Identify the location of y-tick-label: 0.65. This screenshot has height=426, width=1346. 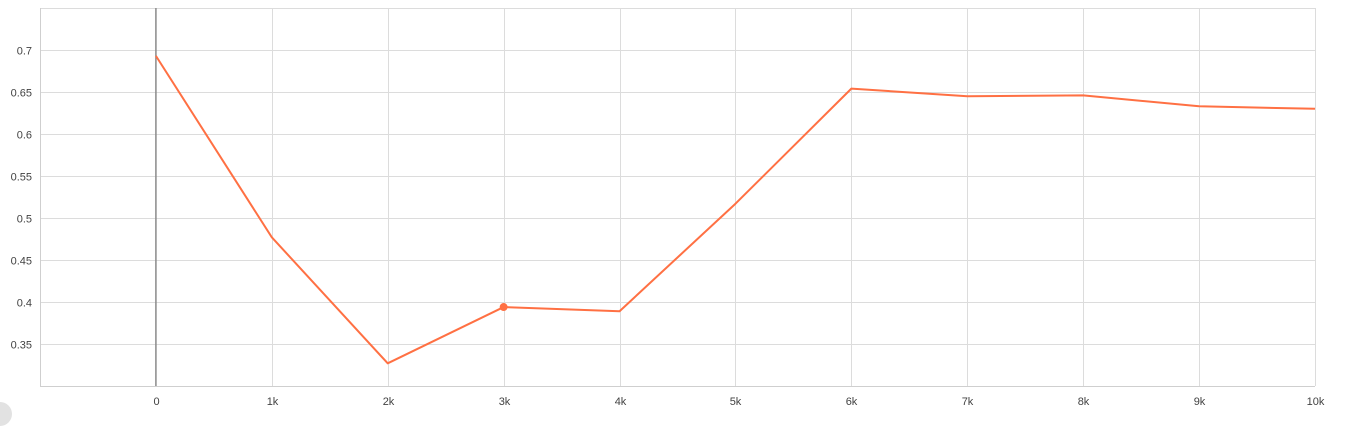
(21, 94).